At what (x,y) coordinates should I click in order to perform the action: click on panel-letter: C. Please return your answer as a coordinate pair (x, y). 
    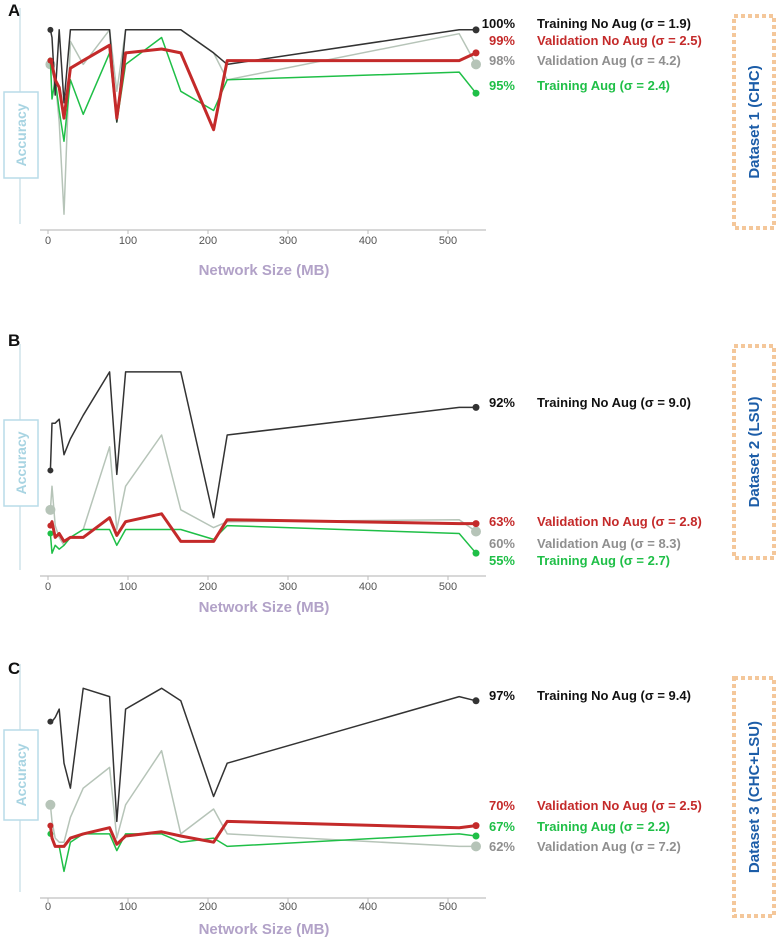
    Looking at the image, I should click on (14, 668).